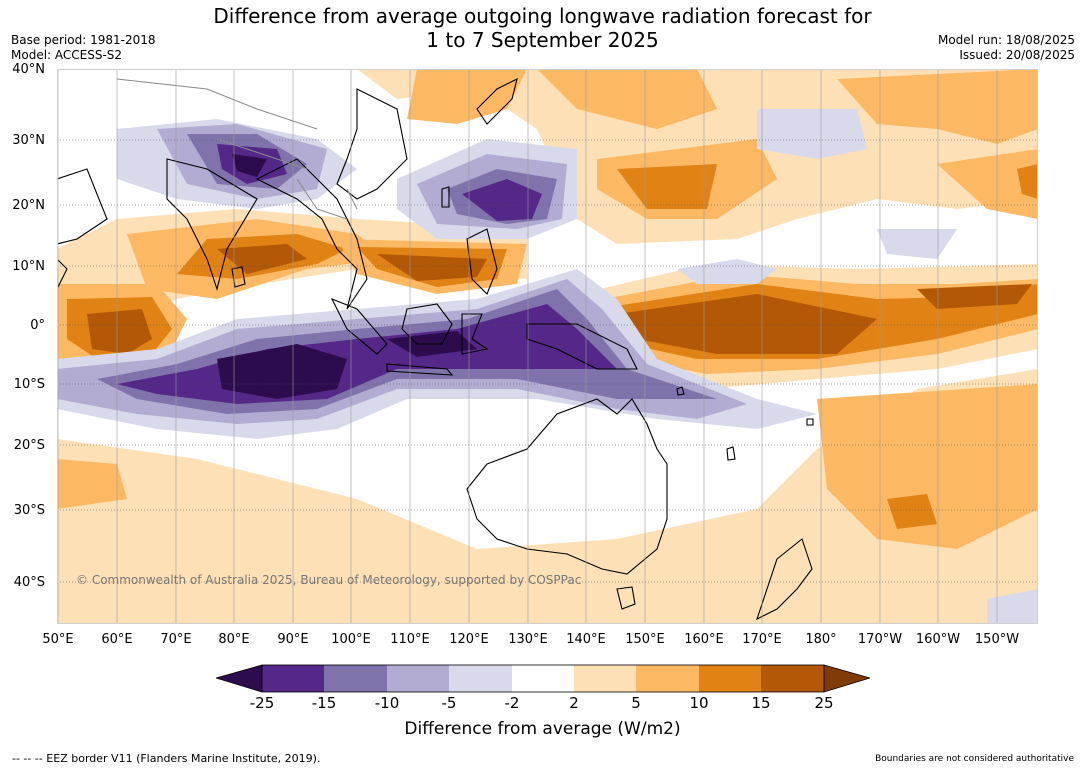 This screenshot has width=1085, height=770. I want to click on meta-right: Model run: 18/08/2025 Issued: 20/08/2025, so click(1006, 48).